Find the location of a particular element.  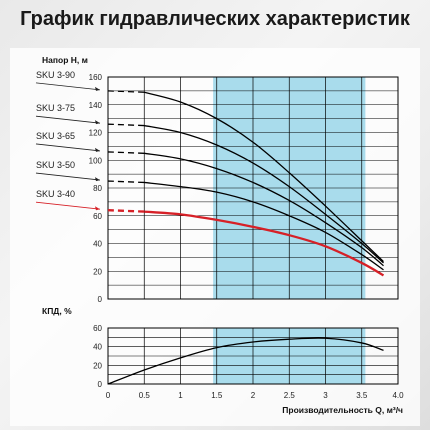

series-line-efficiency is located at coordinates (245, 361).